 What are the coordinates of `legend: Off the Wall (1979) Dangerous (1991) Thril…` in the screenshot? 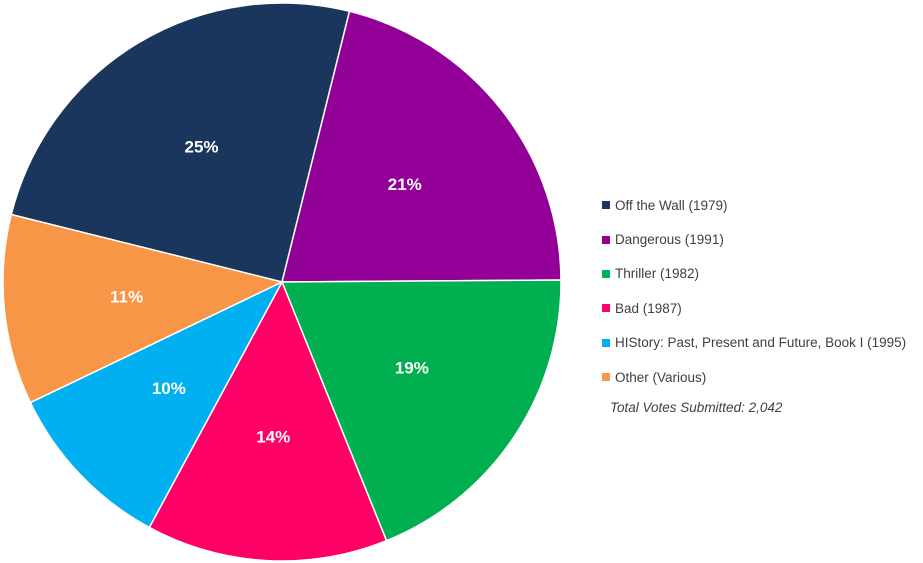 It's located at (754, 291).